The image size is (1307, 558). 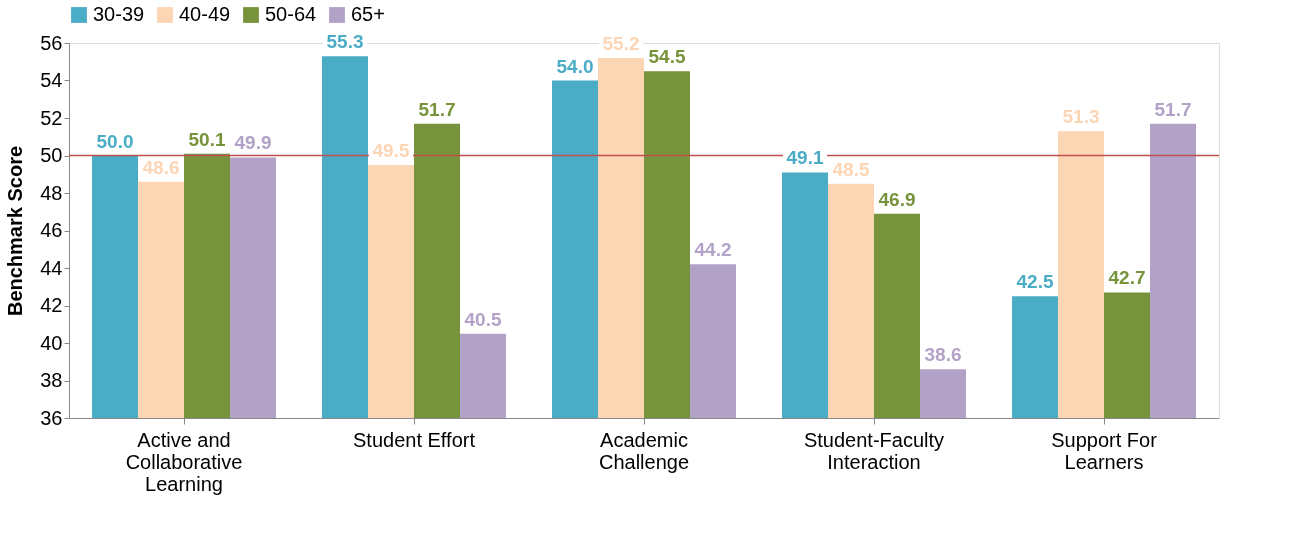 What do you see at coordinates (1104, 450) in the screenshot?
I see `x-tick-label: Support For Learners` at bounding box center [1104, 450].